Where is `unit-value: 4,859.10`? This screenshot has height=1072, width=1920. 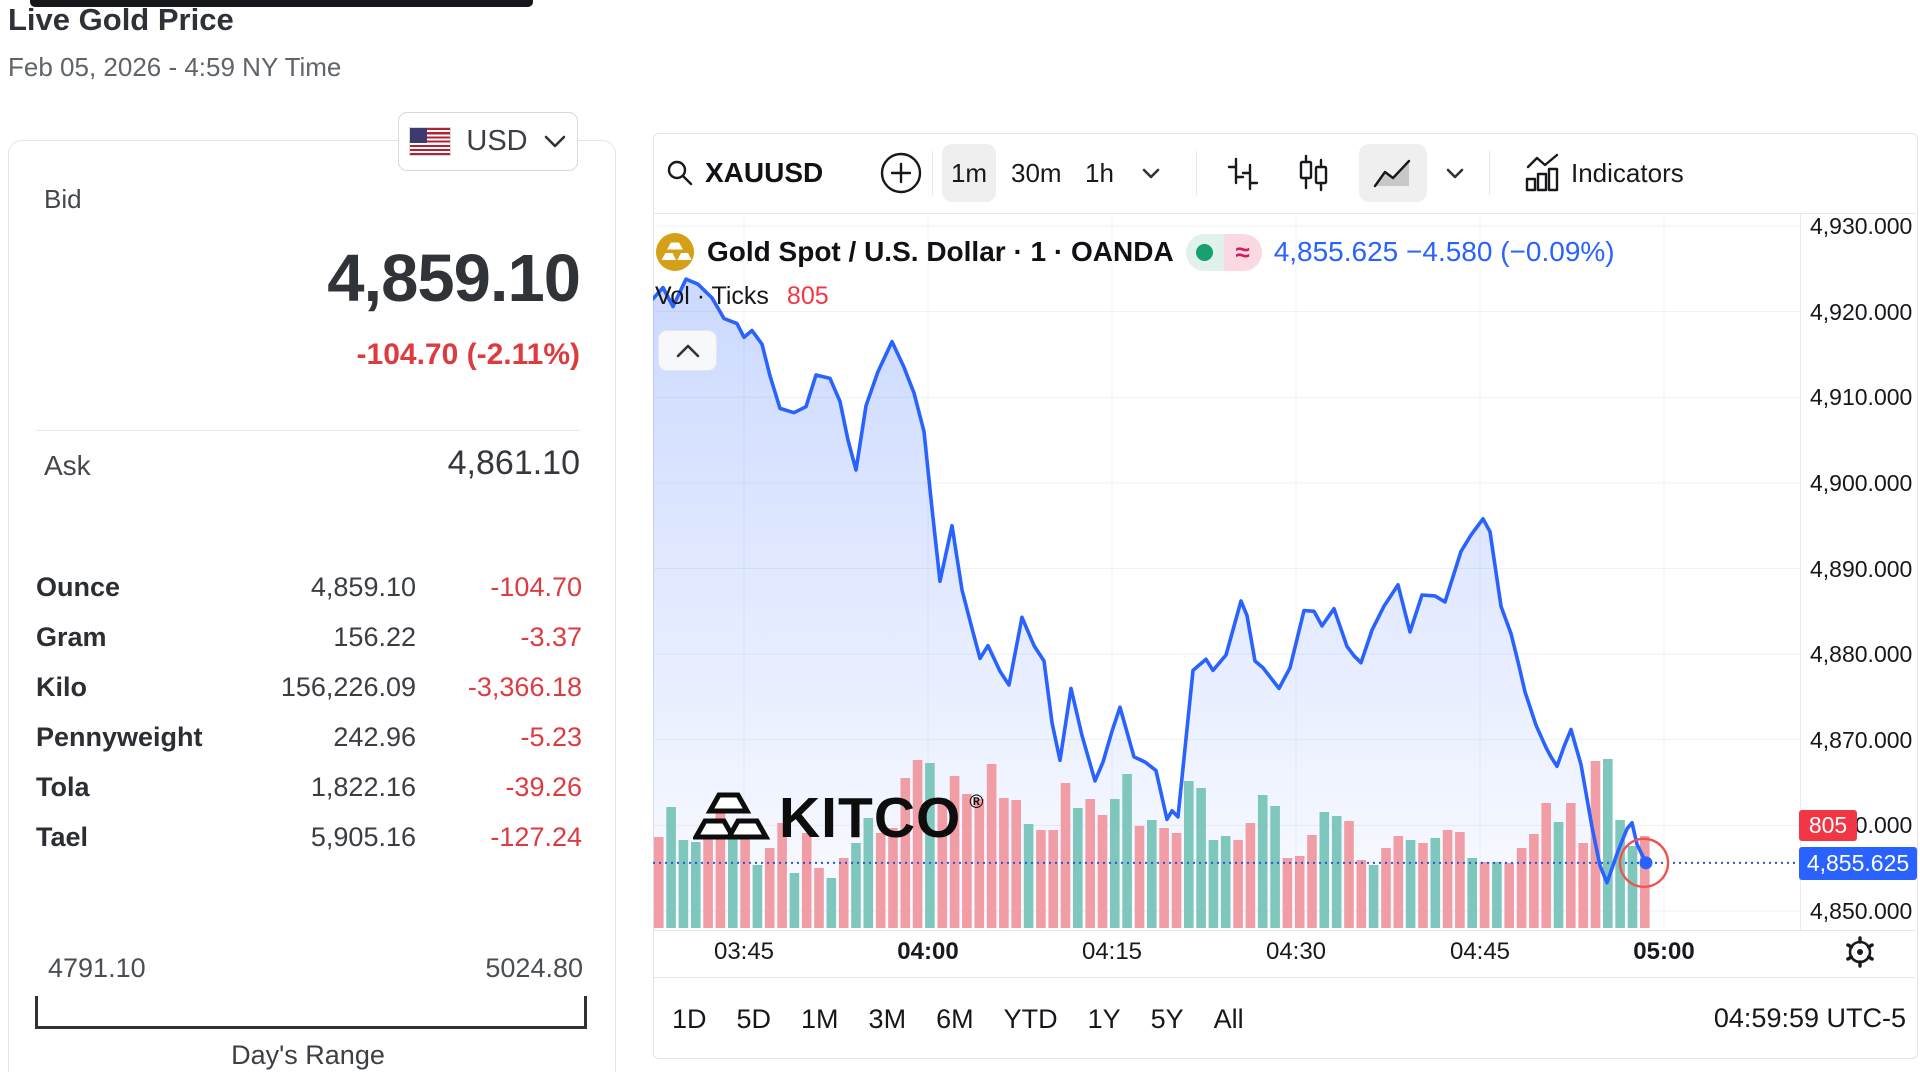
unit-value: 4,859.10 is located at coordinates (363, 586).